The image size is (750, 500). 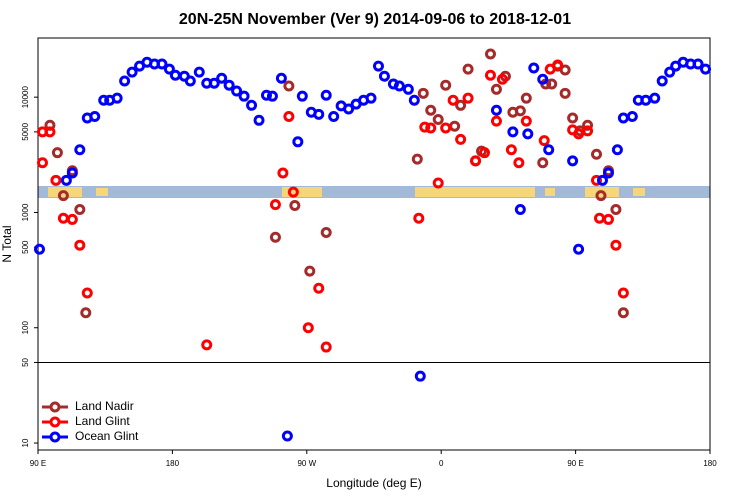 I want to click on x-axis-label: Longitude (deg E), so click(x=373, y=483).